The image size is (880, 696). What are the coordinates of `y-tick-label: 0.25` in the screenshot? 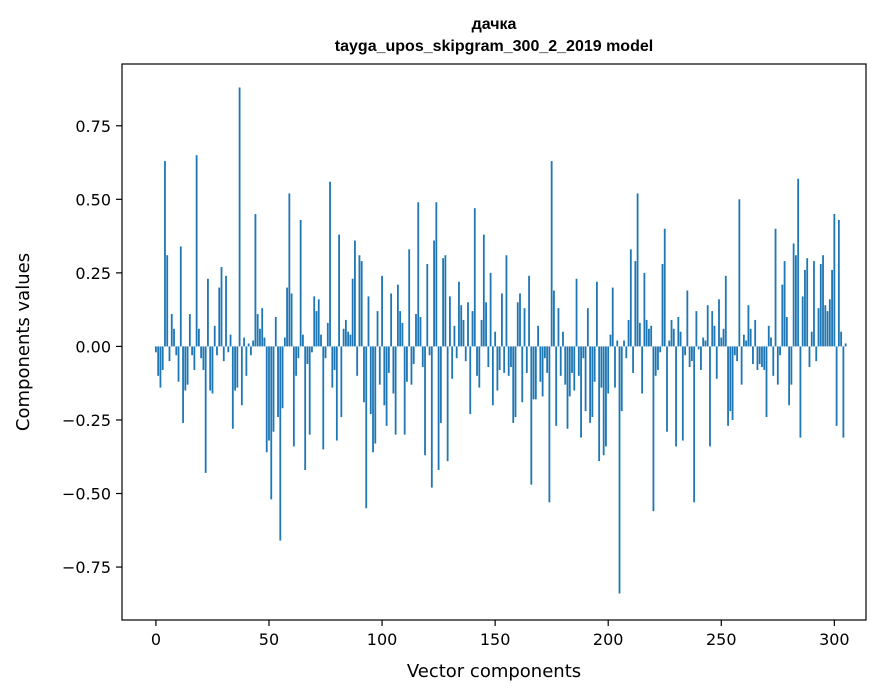 It's located at (93, 273).